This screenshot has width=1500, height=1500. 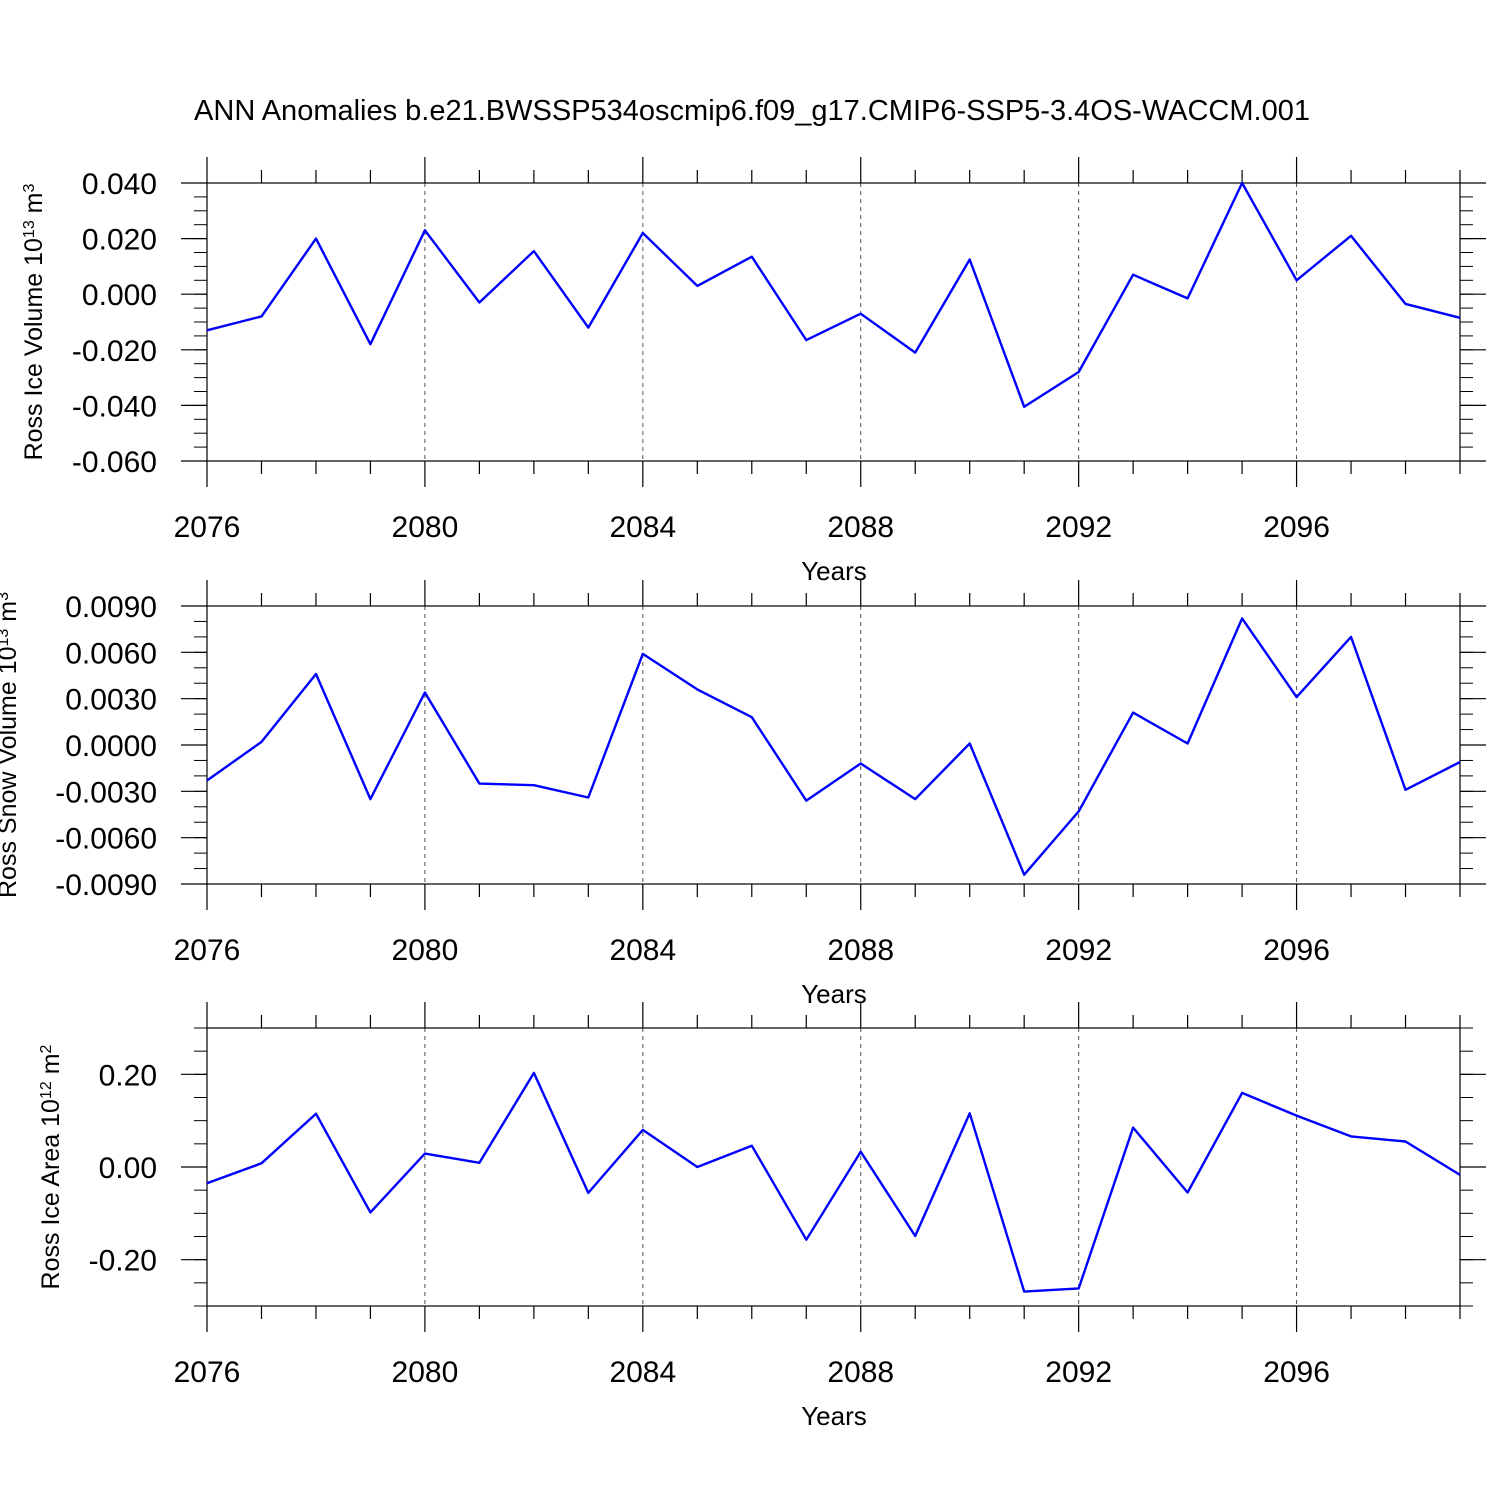 I want to click on y-tick-label: -0.0090, so click(x=106, y=885).